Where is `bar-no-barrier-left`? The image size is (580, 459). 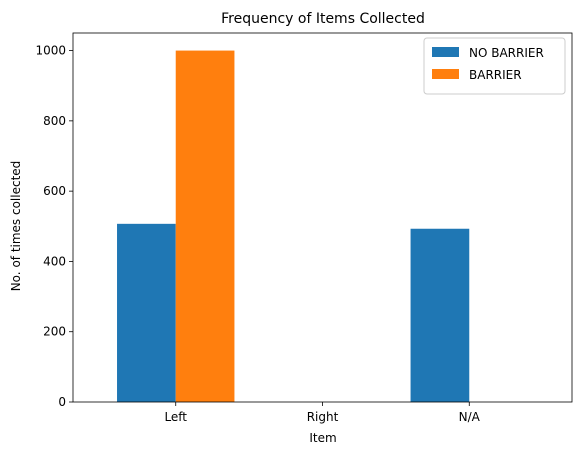 bar-no-barrier-left is located at coordinates (146, 312).